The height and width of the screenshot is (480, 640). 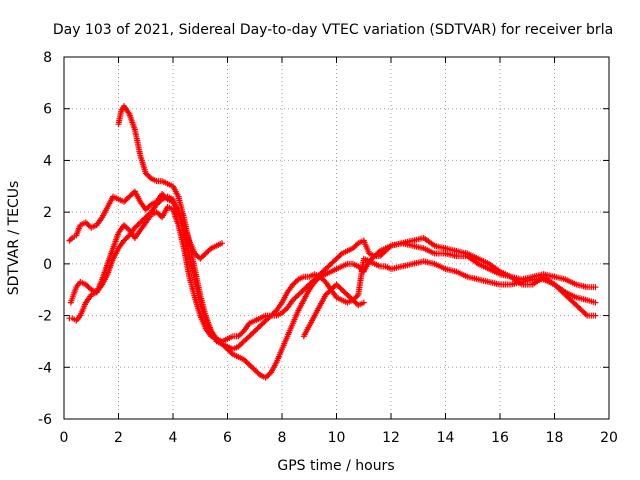 What do you see at coordinates (555, 438) in the screenshot?
I see `x-tick-label: 18` at bounding box center [555, 438].